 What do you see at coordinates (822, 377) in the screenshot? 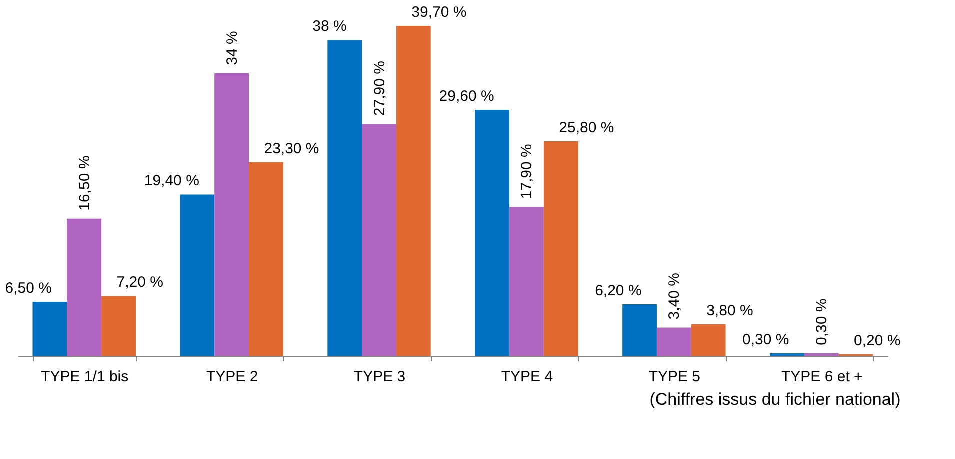
I see `x-tick-label: TYPE 6 et +` at bounding box center [822, 377].